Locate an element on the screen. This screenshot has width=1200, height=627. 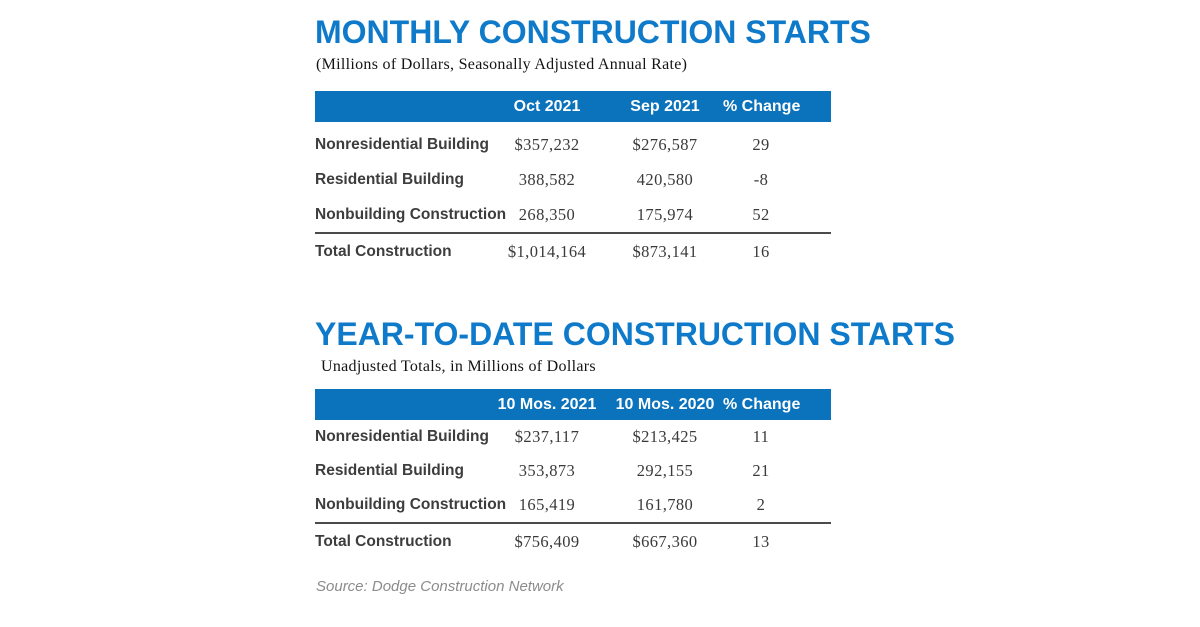
total-previous-value: $667,360 is located at coordinates (665, 541).